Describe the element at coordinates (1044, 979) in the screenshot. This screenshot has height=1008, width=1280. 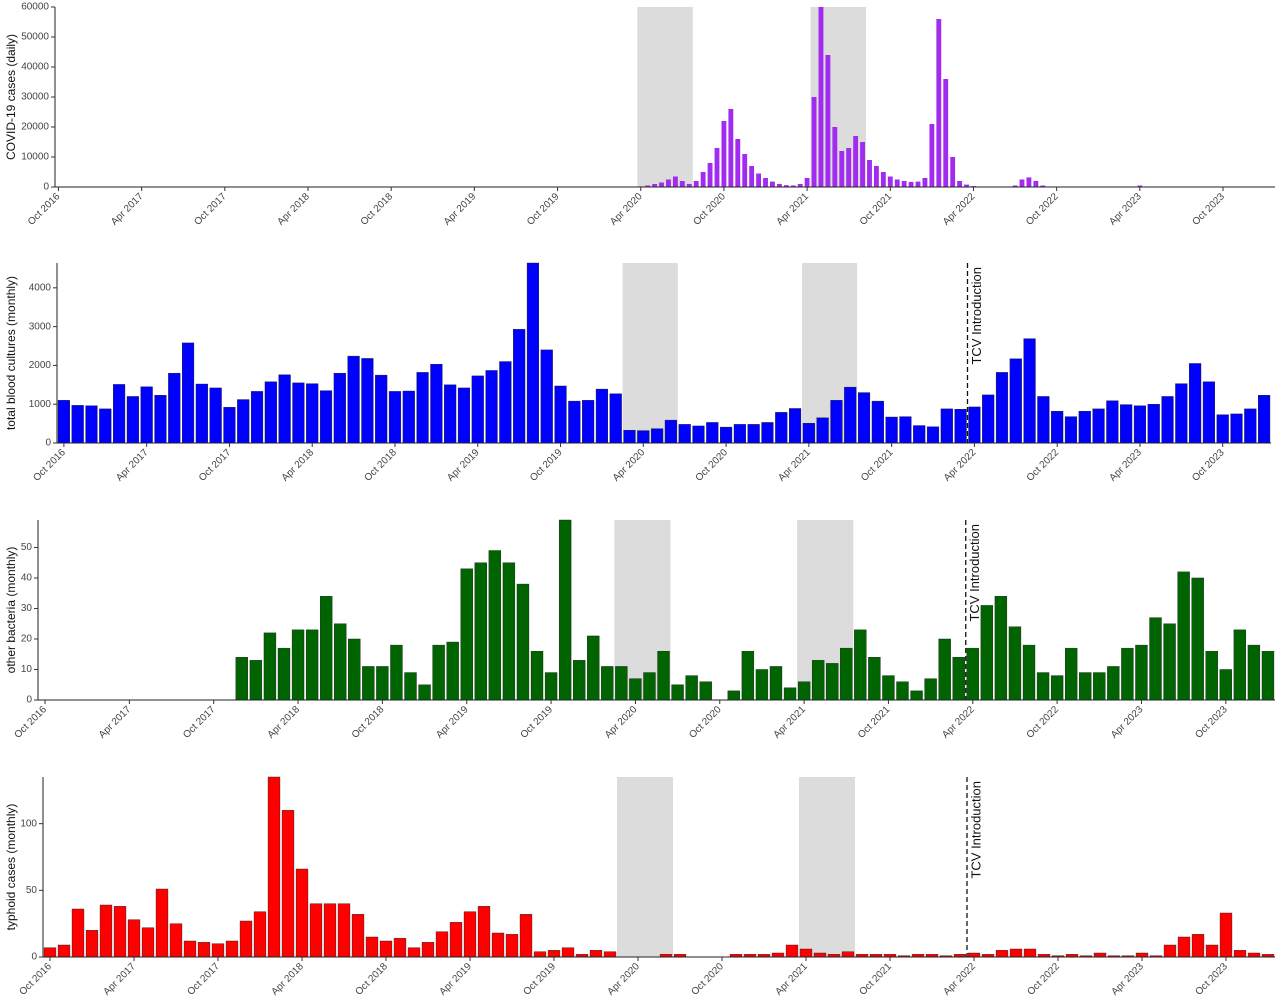
I see `x-tick-label: Oct 2022` at that location.